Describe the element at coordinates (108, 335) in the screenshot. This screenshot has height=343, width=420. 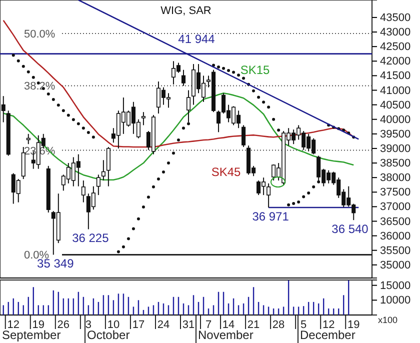
I see `text: October` at that location.